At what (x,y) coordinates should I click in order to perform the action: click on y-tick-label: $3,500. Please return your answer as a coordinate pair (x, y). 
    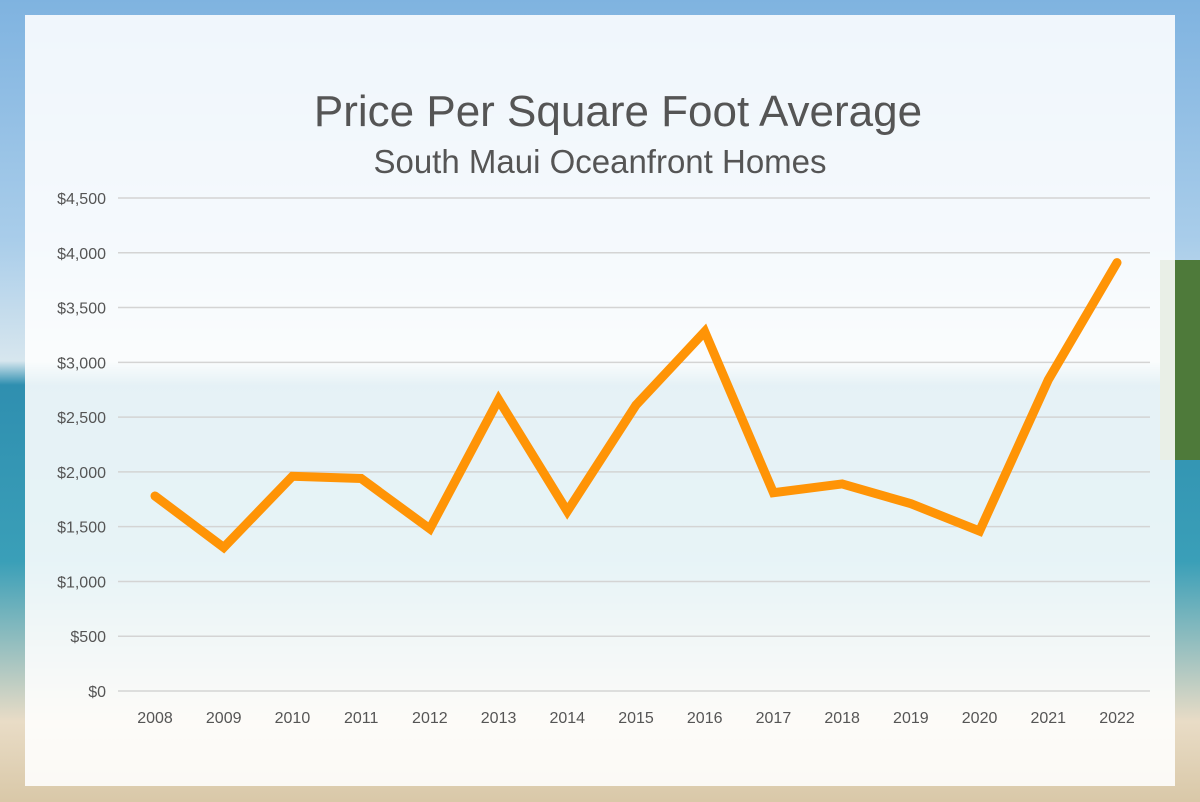
    Looking at the image, I should click on (81, 309).